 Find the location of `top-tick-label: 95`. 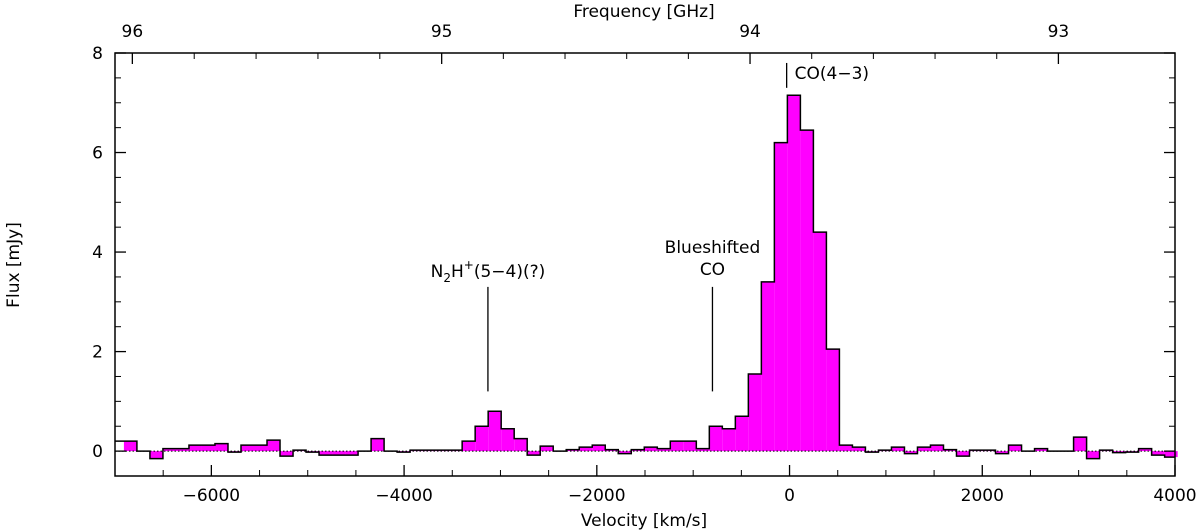

top-tick-label: 95 is located at coordinates (442, 32).